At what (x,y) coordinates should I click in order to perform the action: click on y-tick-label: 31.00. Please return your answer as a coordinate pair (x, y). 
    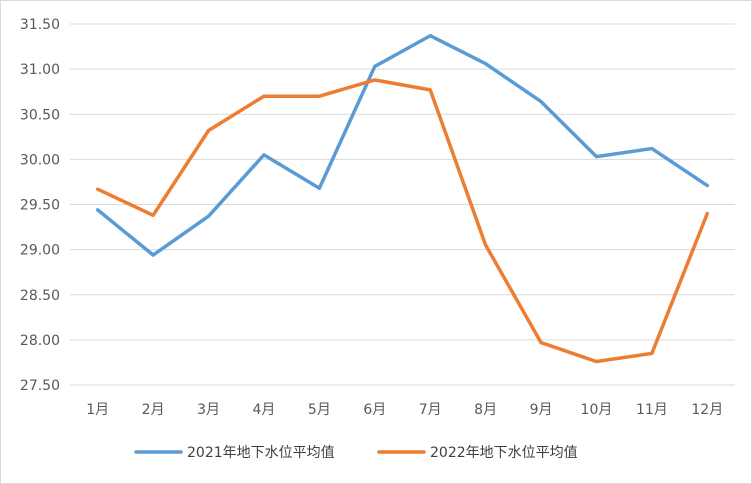
    Looking at the image, I should click on (40, 70).